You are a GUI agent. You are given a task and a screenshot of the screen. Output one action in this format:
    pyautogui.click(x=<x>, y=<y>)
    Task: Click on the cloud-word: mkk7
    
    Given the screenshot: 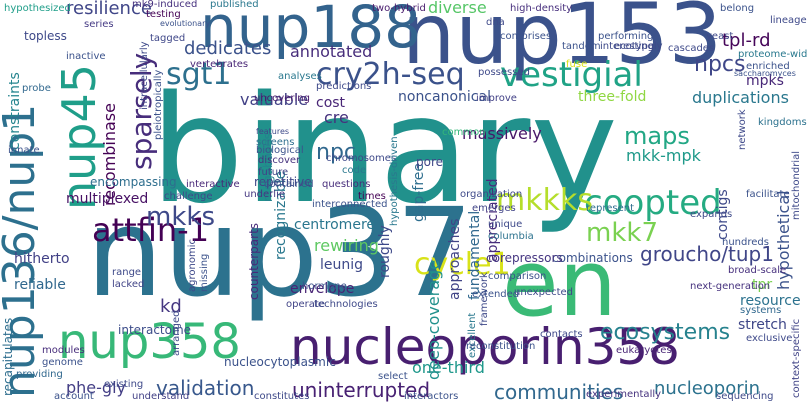 What is the action you would take?
    pyautogui.click(x=622, y=233)
    